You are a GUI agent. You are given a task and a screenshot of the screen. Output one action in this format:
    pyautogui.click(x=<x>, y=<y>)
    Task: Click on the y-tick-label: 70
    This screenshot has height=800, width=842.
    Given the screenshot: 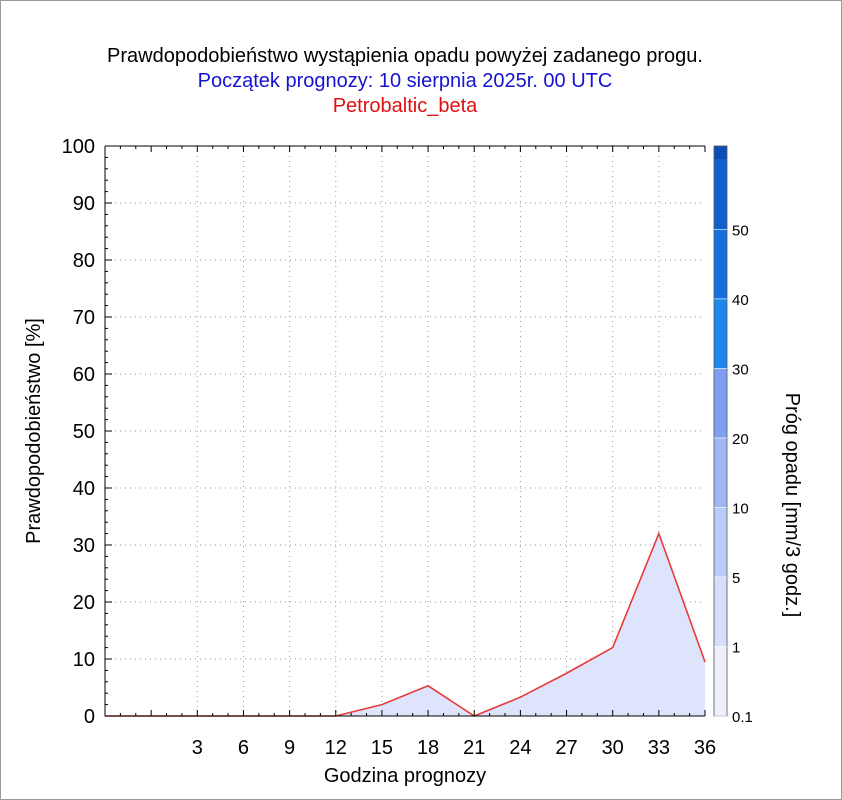 What is the action you would take?
    pyautogui.click(x=84, y=318)
    